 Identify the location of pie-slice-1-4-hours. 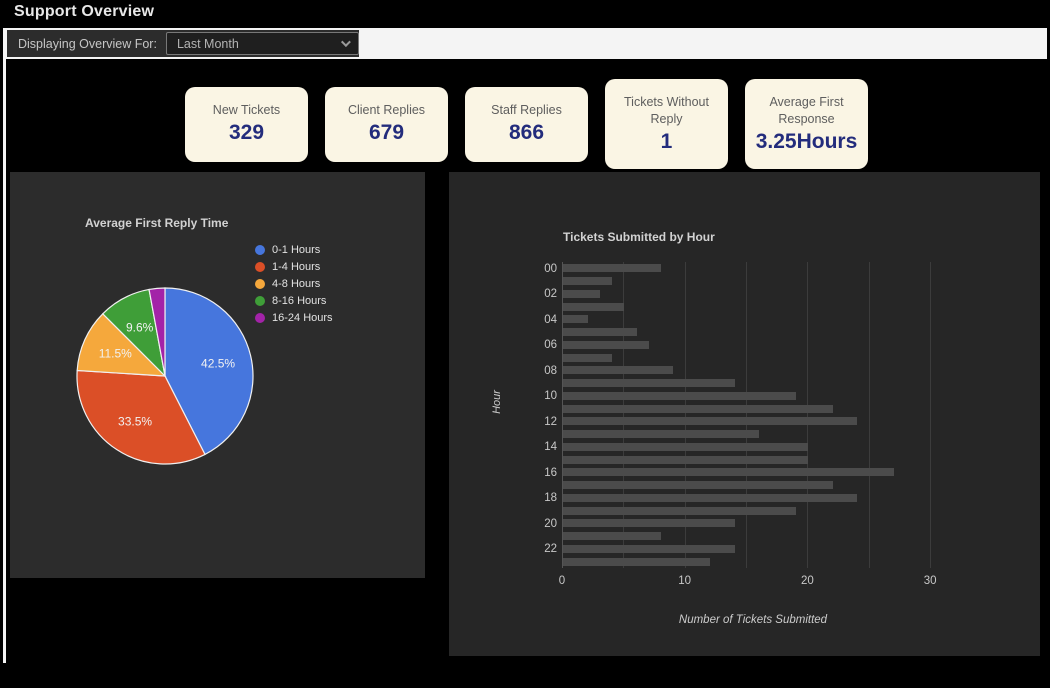
(141, 417).